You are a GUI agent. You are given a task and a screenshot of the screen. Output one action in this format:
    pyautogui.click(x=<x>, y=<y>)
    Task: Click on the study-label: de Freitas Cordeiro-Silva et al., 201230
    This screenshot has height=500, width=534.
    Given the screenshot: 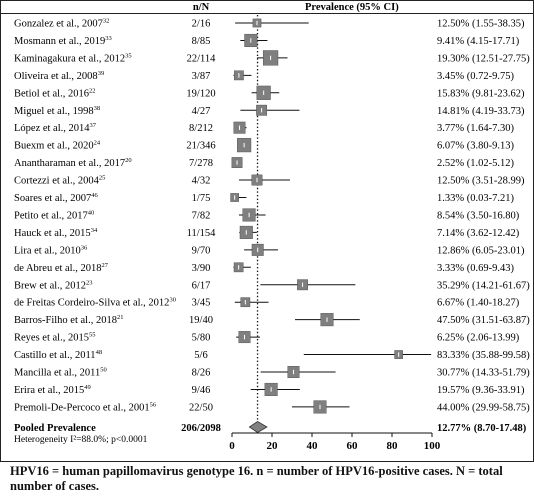 What is the action you would take?
    pyautogui.click(x=95, y=303)
    